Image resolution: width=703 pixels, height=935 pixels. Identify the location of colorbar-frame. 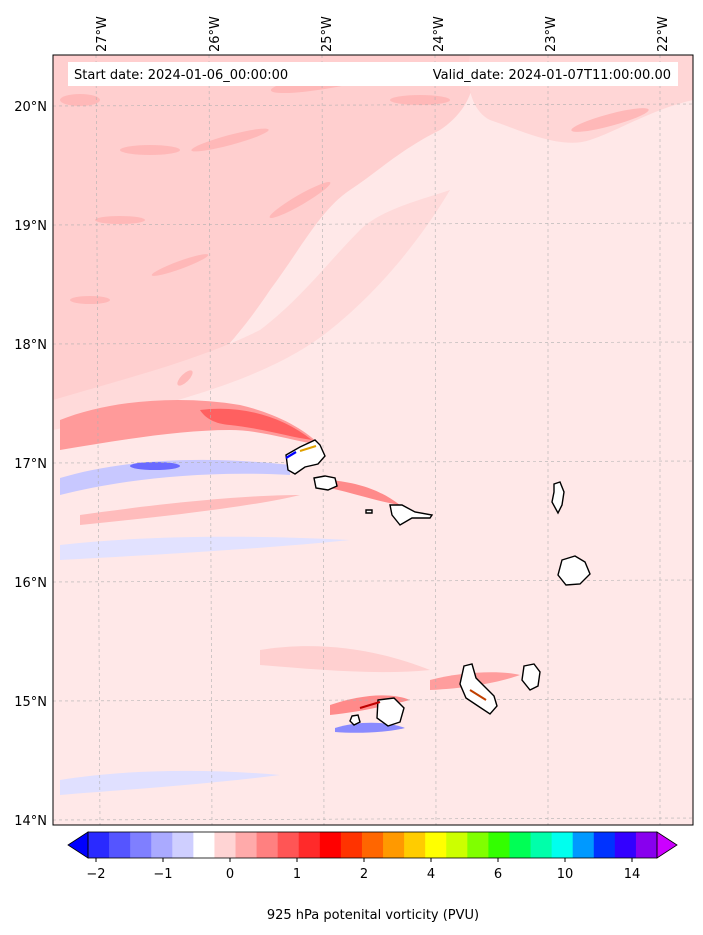
(372, 845).